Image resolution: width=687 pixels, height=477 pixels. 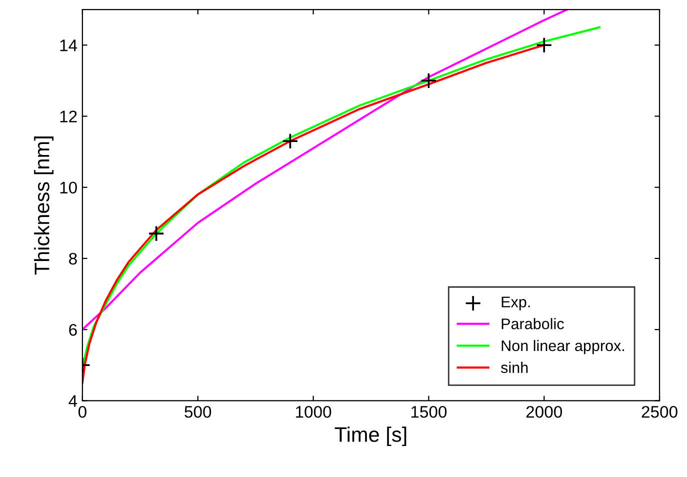 What do you see at coordinates (370, 436) in the screenshot?
I see `x-axis-title: Time [s]` at bounding box center [370, 436].